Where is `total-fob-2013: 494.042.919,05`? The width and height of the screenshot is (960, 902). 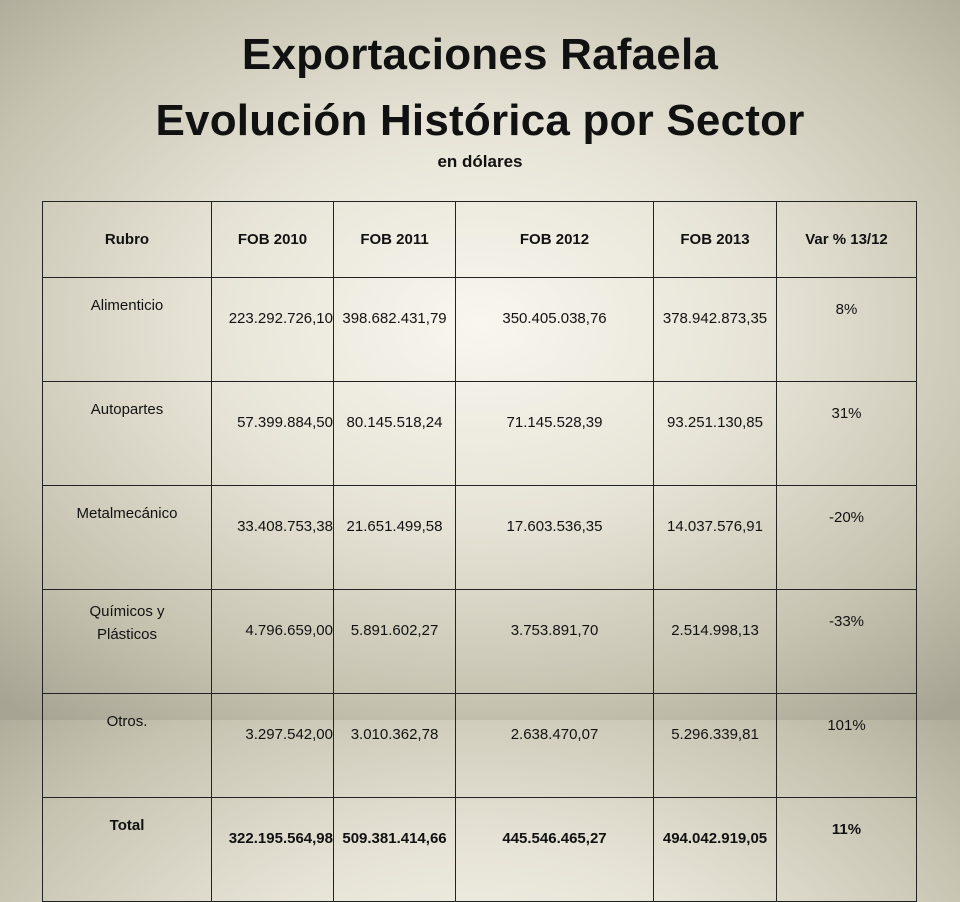
total-fob-2013: 494.042.919,05 is located at coordinates (715, 849).